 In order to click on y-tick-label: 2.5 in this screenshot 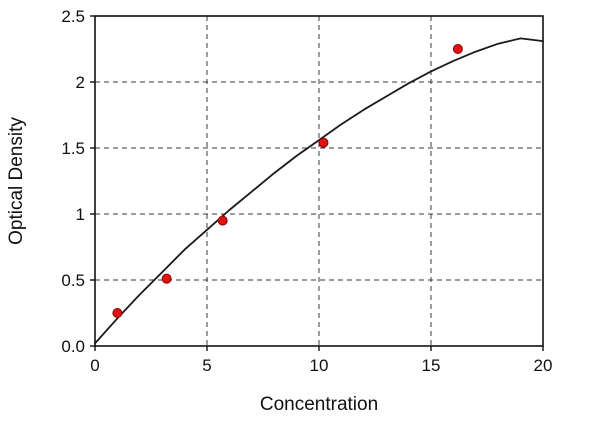, I will do `click(73, 16)`.